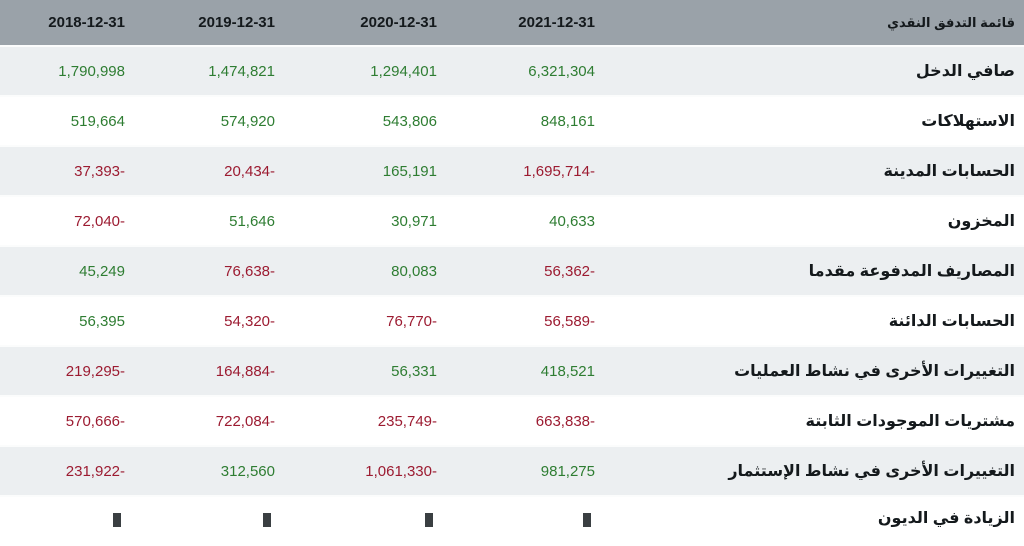 This screenshot has height=546, width=1024. Describe the element at coordinates (200, 23) in the screenshot. I see `column-header-2019: 2019-12-31` at that location.